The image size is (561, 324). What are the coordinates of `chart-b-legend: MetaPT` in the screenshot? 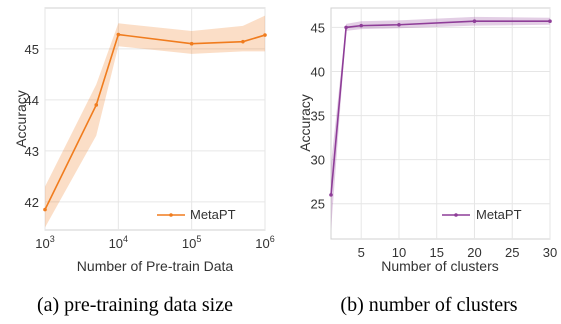 It's located at (482, 214).